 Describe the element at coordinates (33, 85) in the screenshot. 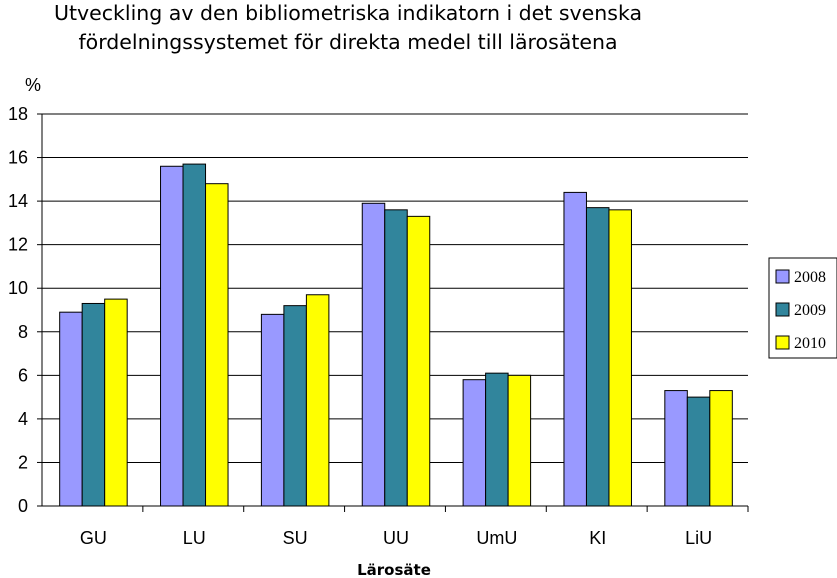

I see `y-axis-unit-label: %` at that location.